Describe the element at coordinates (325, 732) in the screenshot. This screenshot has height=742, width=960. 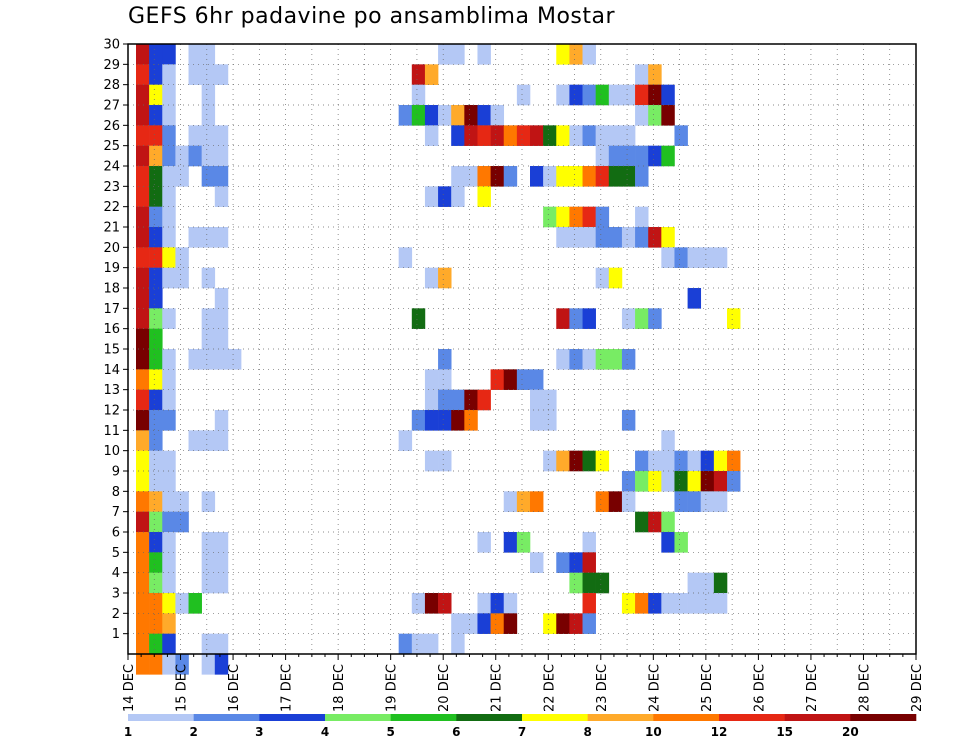
I see `colorbar-label: 4` at that location.